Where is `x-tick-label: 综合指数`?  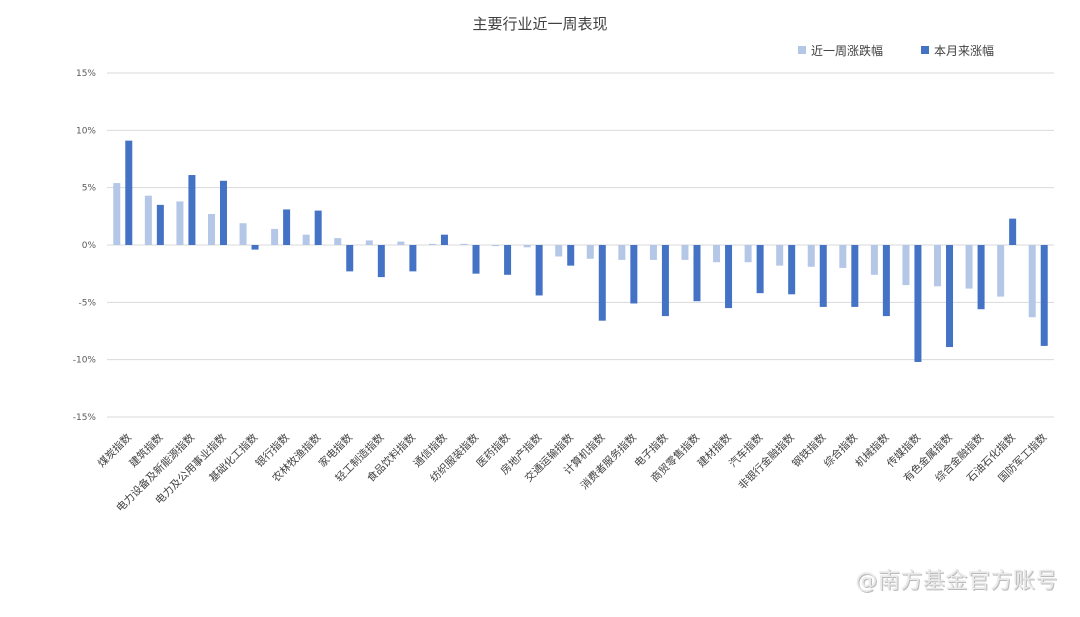
x-tick-label: 综合指数 is located at coordinates (840, 450).